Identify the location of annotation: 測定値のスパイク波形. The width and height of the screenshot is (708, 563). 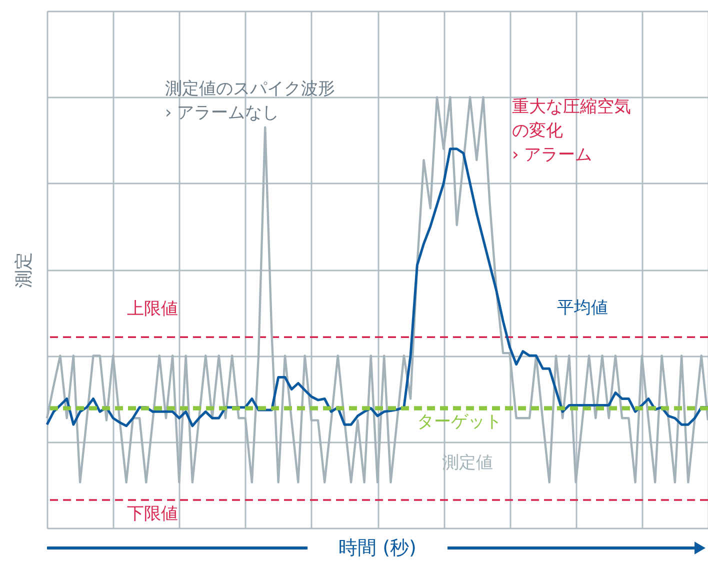
(250, 89).